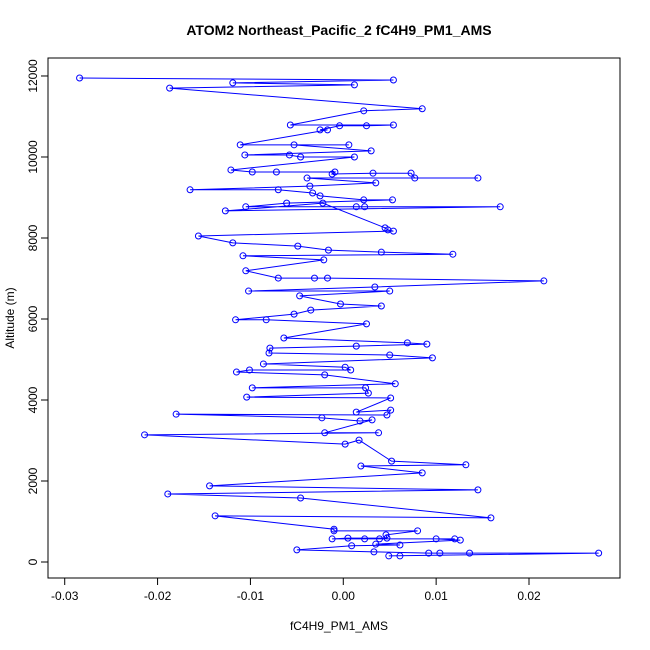  What do you see at coordinates (436, 596) in the screenshot?
I see `x-tick-label: 0.01` at bounding box center [436, 596].